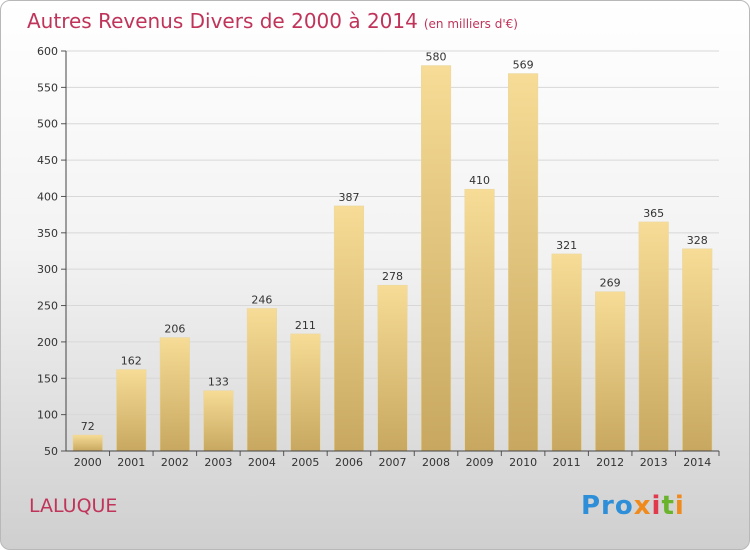 The width and height of the screenshot is (750, 550). Describe the element at coordinates (305, 325) in the screenshot. I see `bar-value-label: 211` at that location.